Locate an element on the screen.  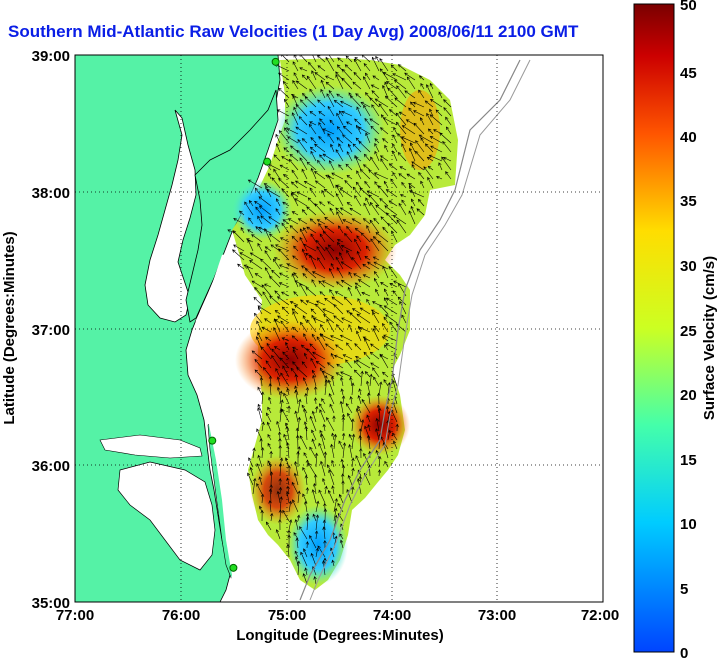
high-speed-patch-east is located at coordinates (380, 425).